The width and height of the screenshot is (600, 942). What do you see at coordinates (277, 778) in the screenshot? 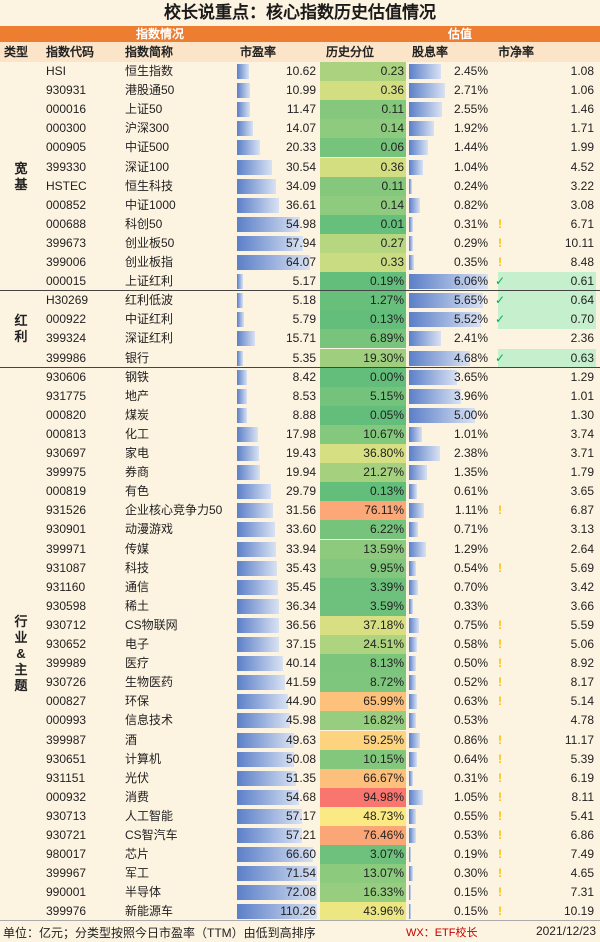
I see `pe-cell: 51.35` at bounding box center [277, 778].